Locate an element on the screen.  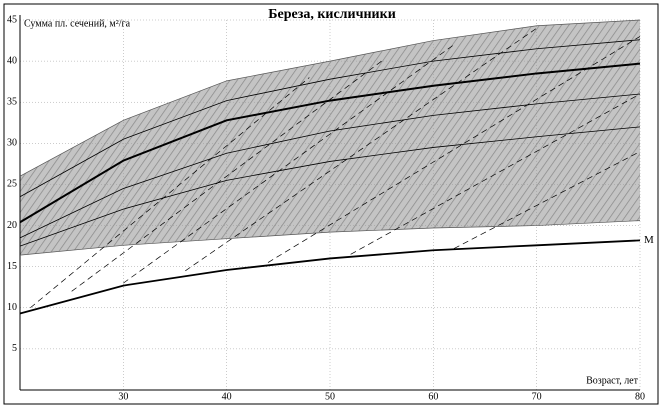
line-label: M is located at coordinates (649, 240).